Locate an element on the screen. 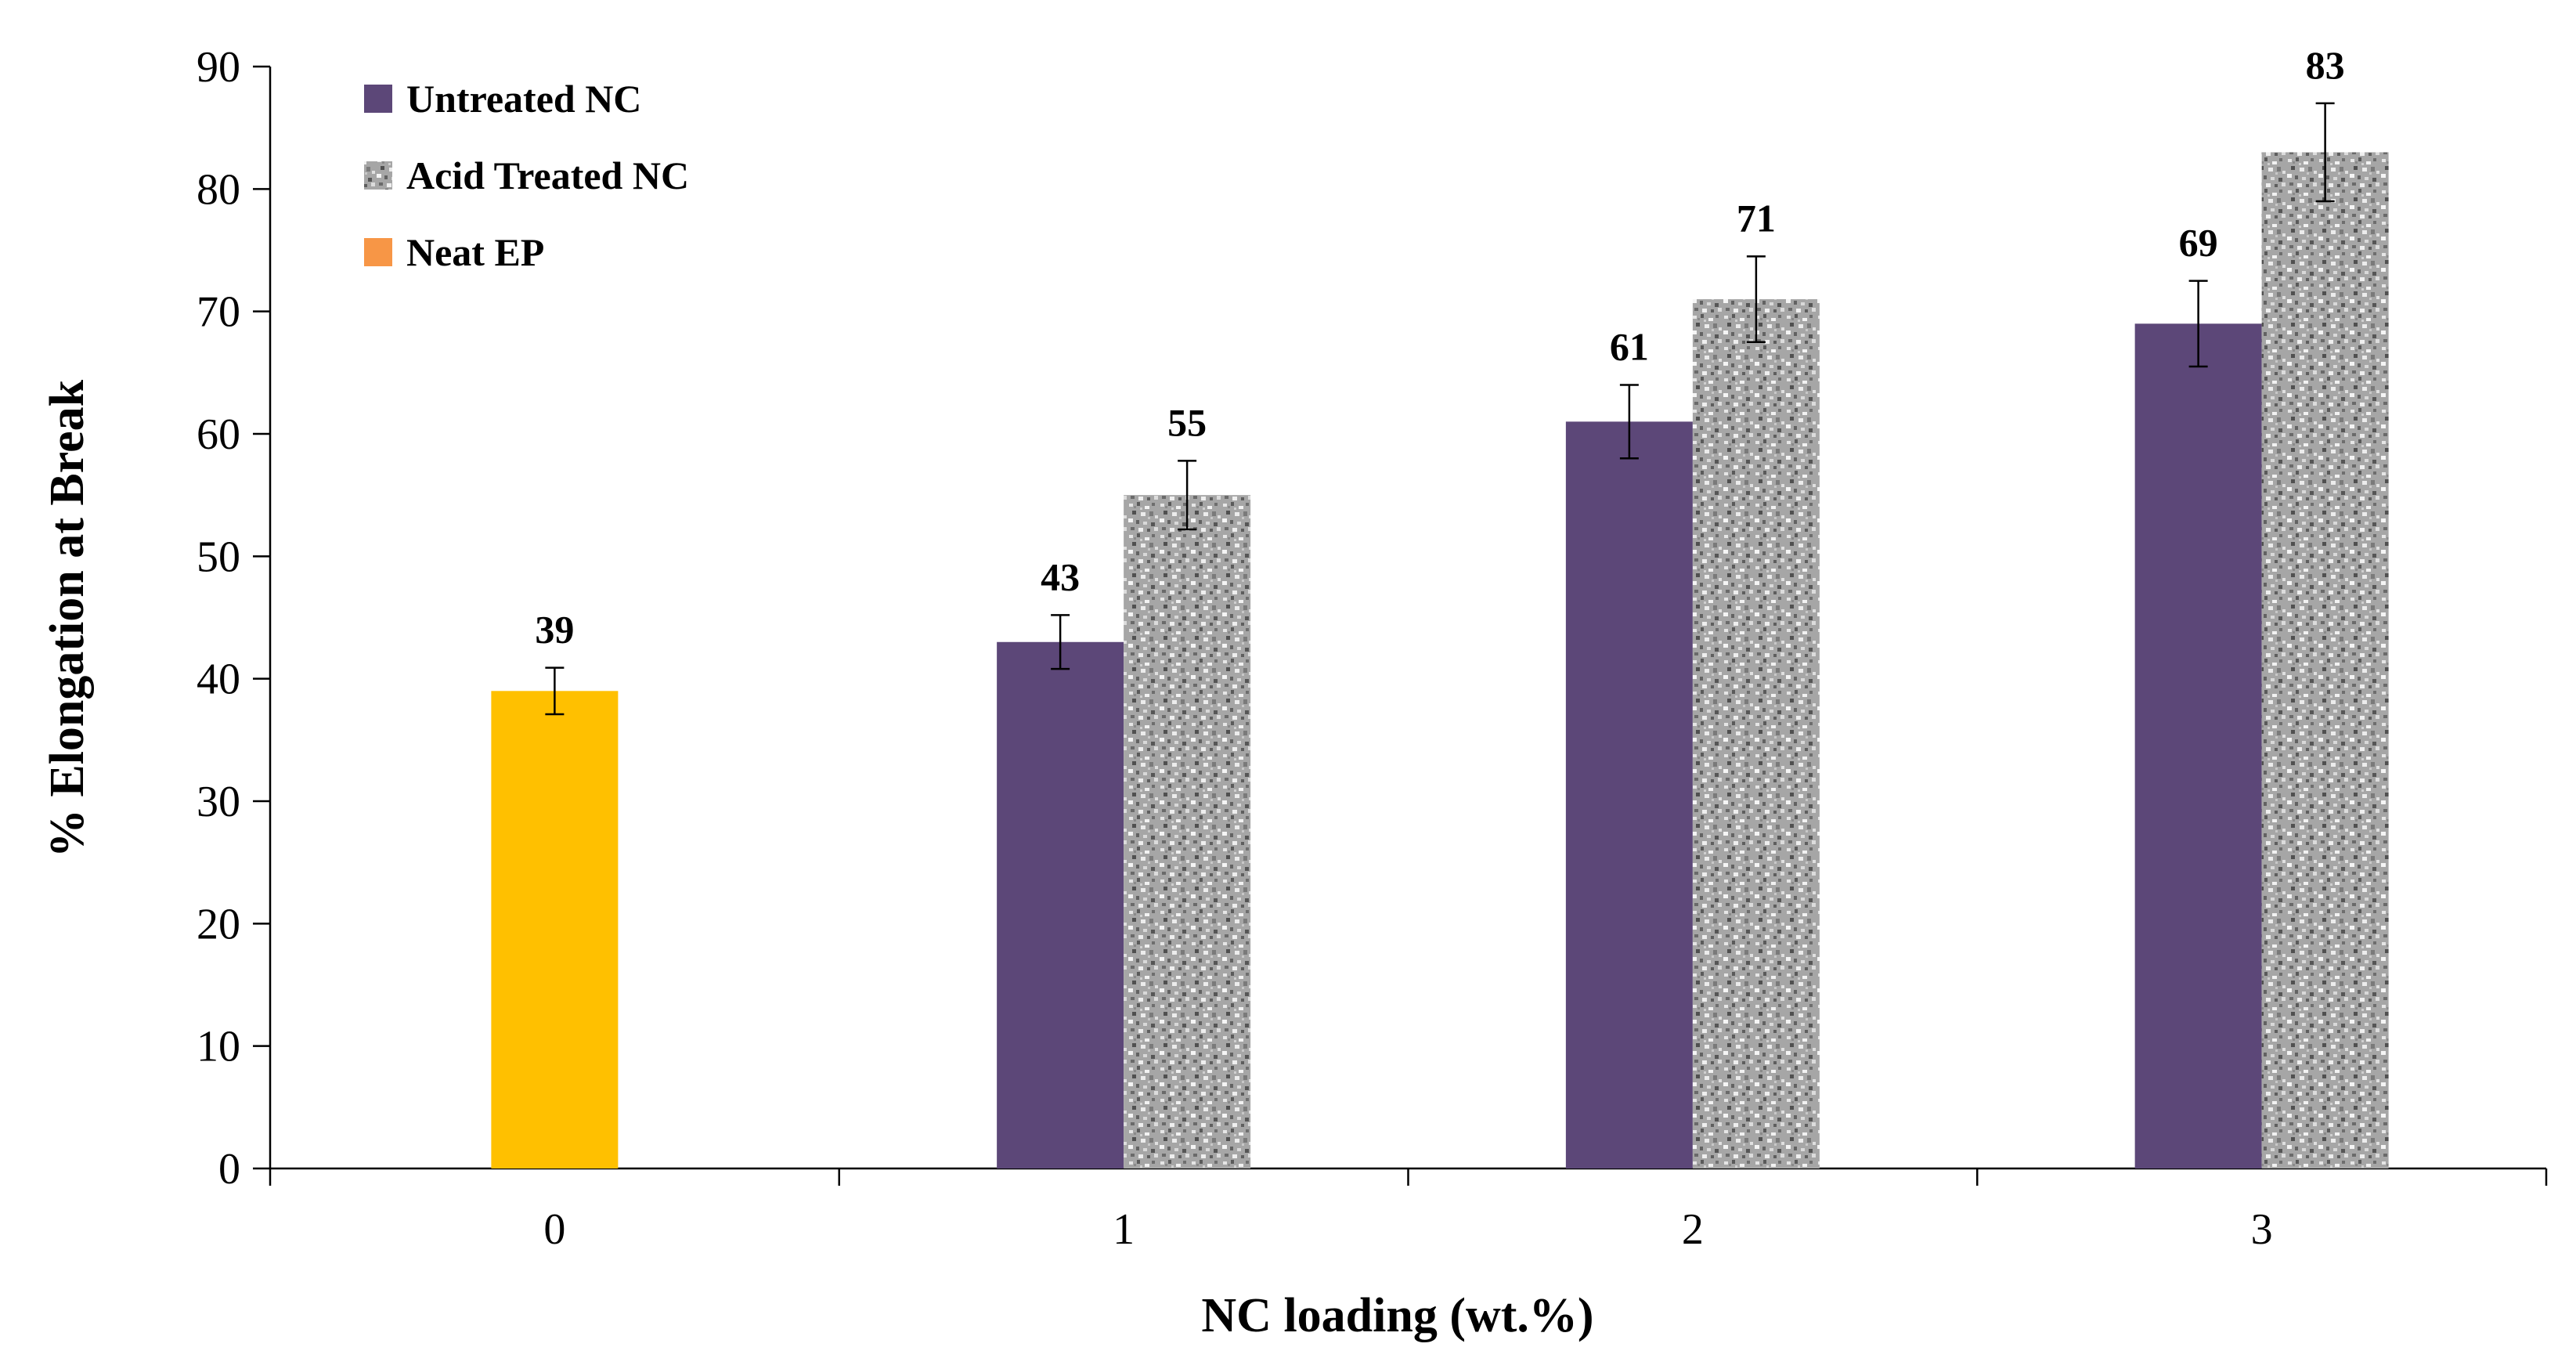  y-tick-label: 40 is located at coordinates (218, 680).